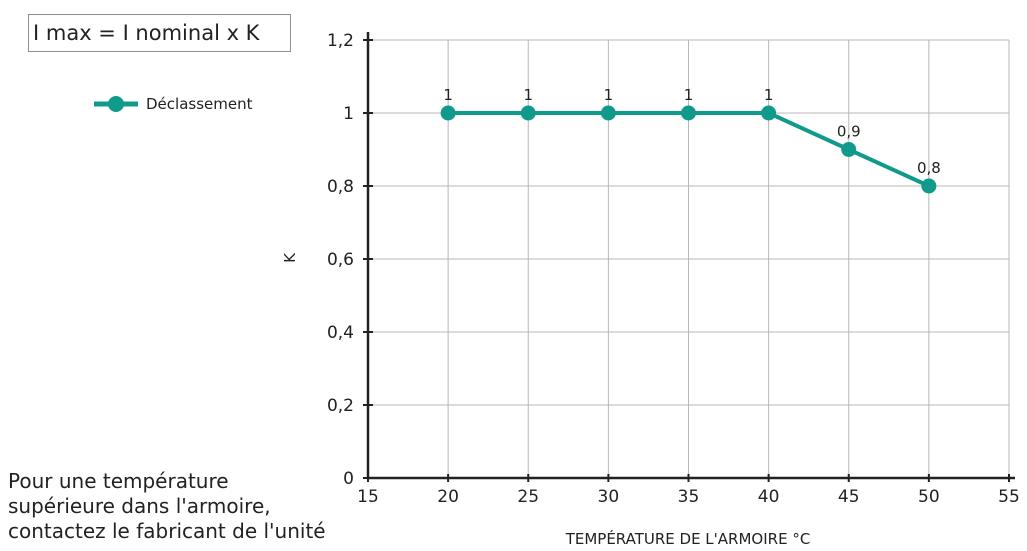  What do you see at coordinates (340, 260) in the screenshot?
I see `y-tick-label: 0,6` at bounding box center [340, 260].